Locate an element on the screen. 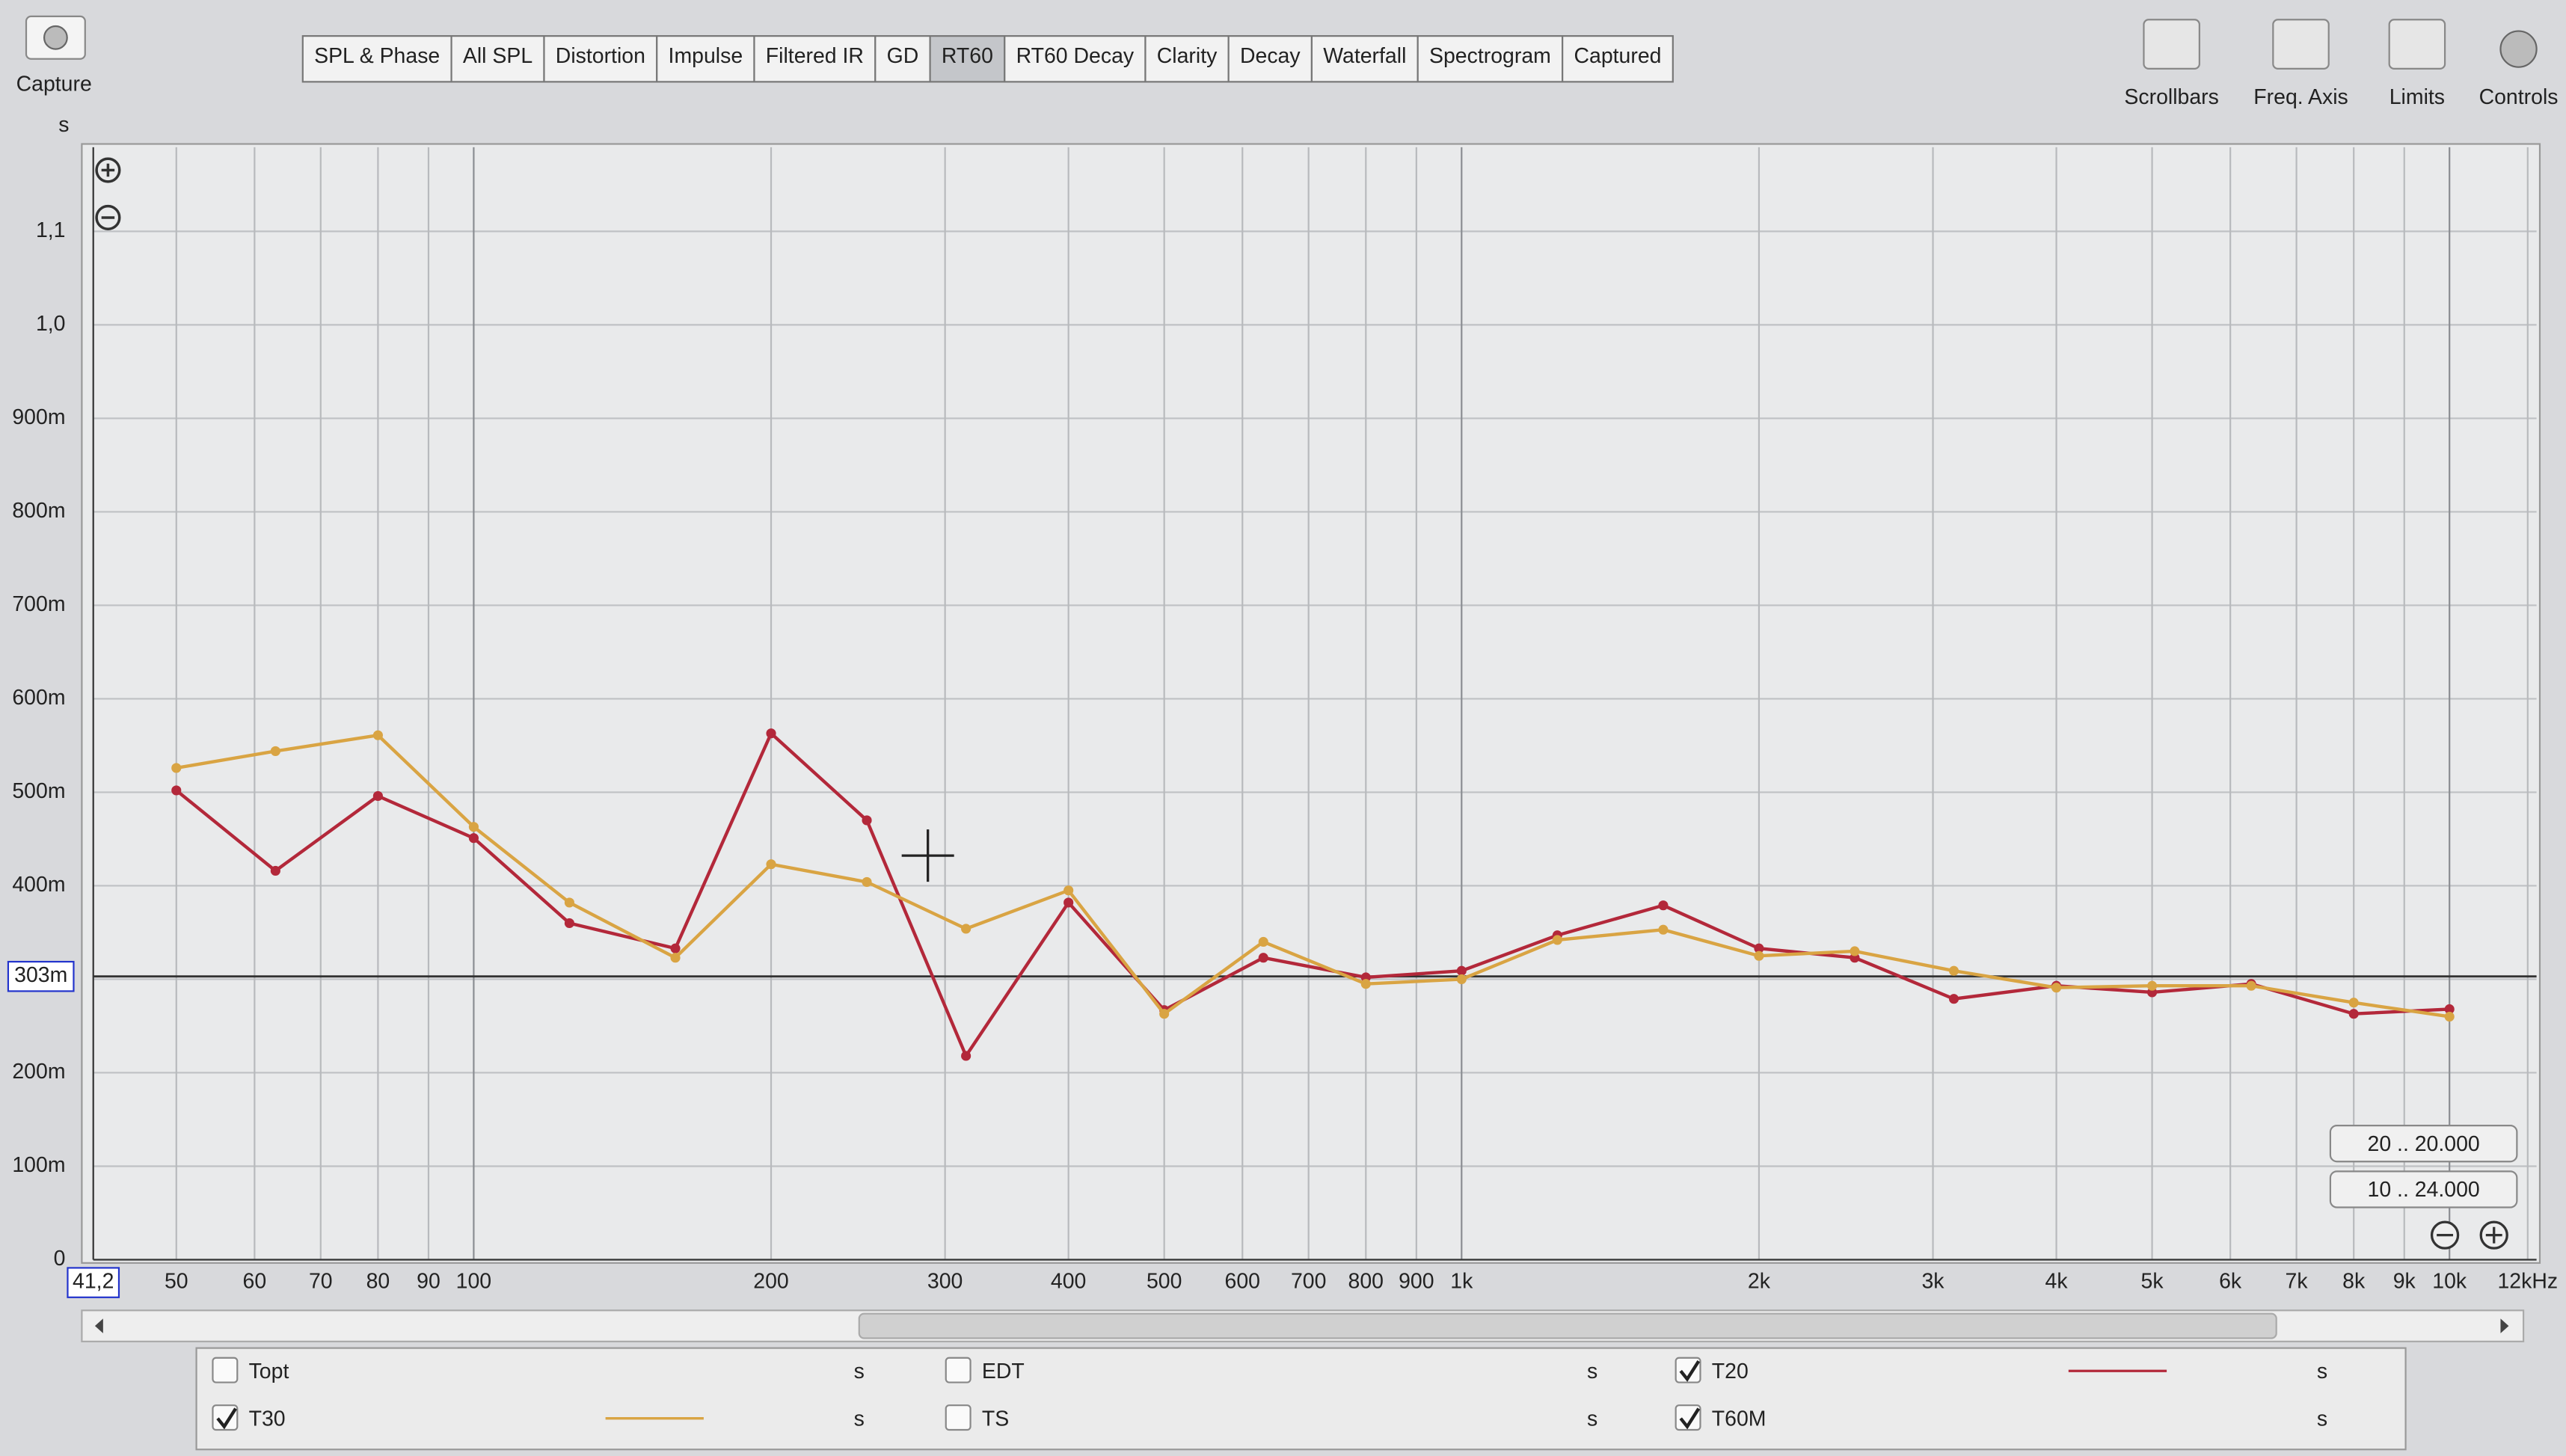 This screenshot has width=2566, height=1456. x-tick-label: 7k is located at coordinates (2297, 1282).